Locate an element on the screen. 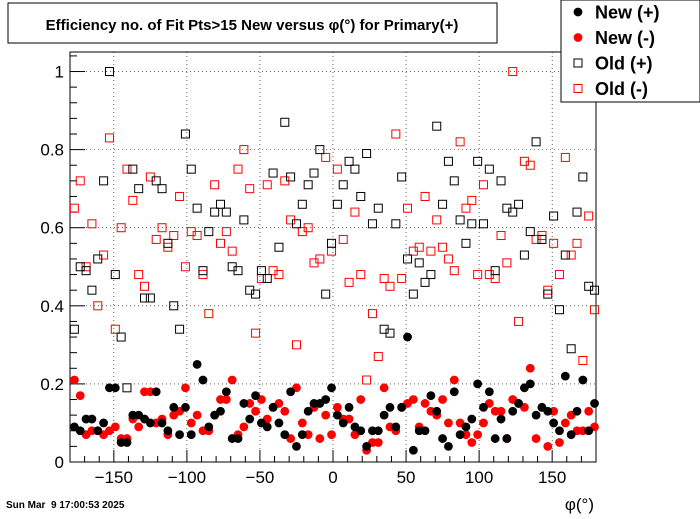 This screenshot has width=700, height=519. x-tick-label: 50 is located at coordinates (406, 477).